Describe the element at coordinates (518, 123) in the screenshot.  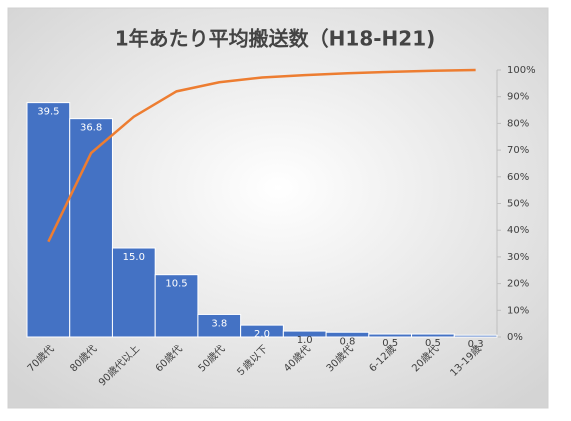
I see `y2-tick-label: 80%` at that location.